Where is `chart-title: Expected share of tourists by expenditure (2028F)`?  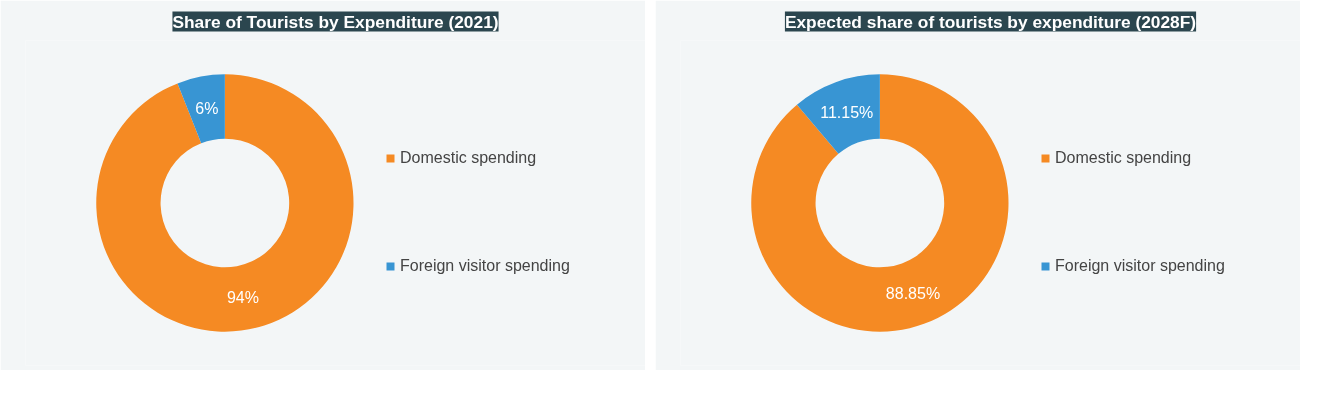 chart-title: Expected share of tourists by expenditure (2028F) is located at coordinates (990, 21).